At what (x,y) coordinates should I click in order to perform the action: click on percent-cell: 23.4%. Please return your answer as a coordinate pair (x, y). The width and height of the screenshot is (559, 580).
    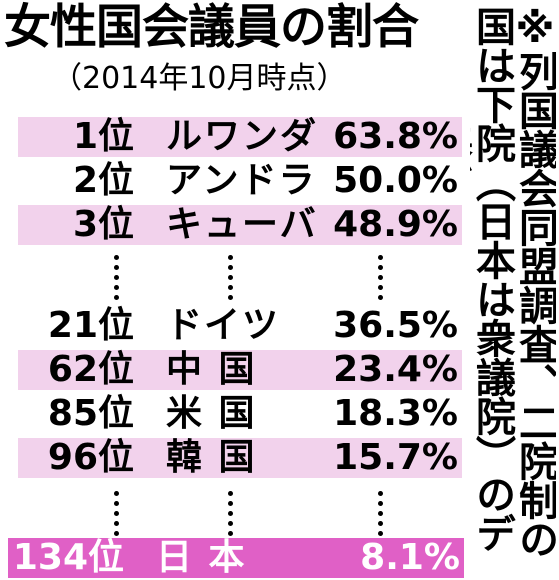
    Looking at the image, I should click on (395, 369).